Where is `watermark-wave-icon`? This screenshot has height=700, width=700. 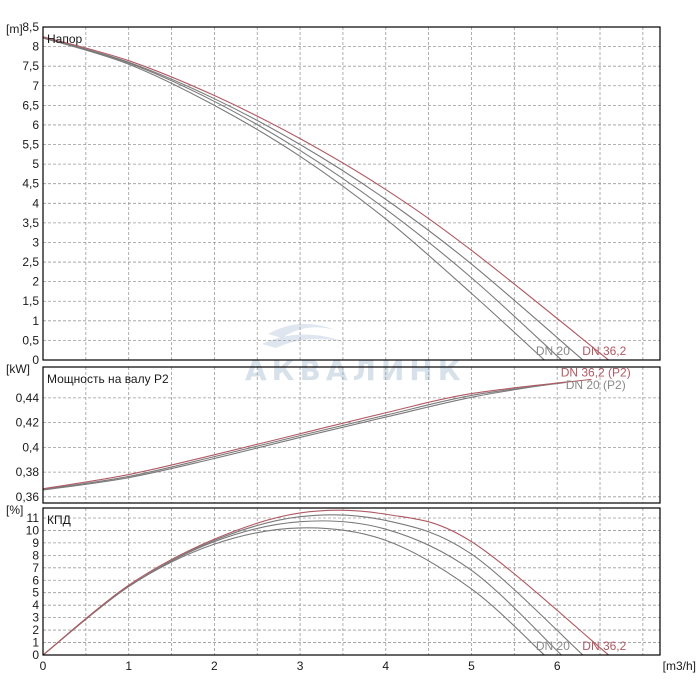 watermark-wave-icon is located at coordinates (303, 335).